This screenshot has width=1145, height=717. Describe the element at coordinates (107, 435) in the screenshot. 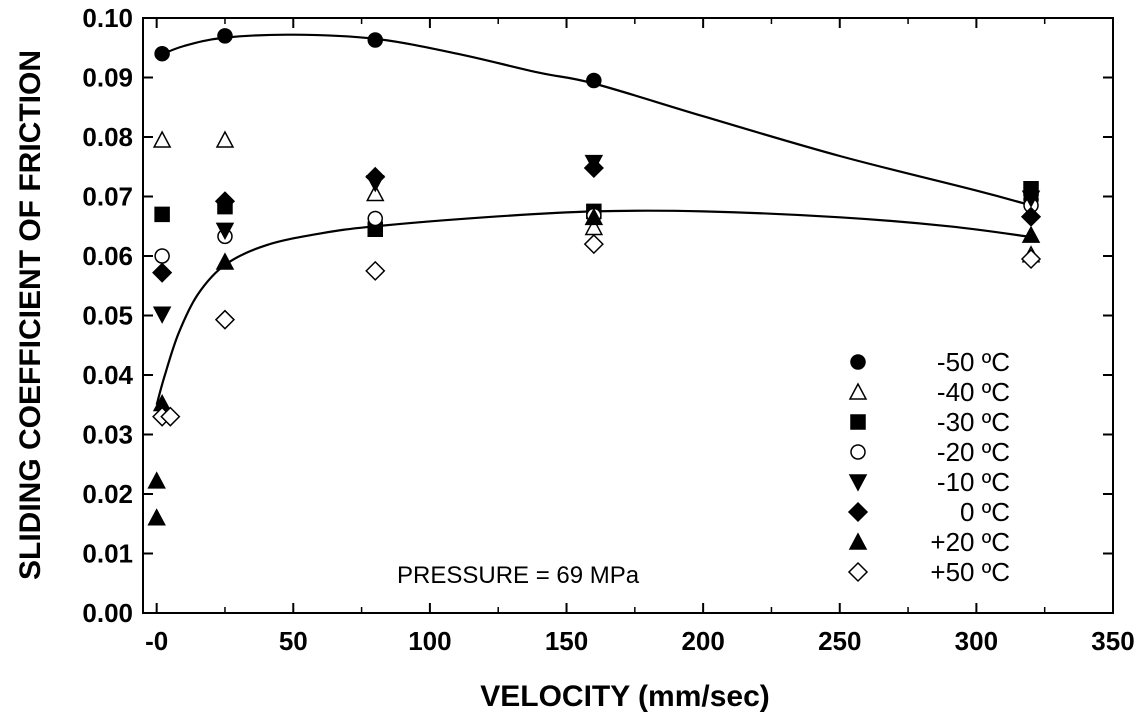

I see `y-tick-label: 0.03` at that location.